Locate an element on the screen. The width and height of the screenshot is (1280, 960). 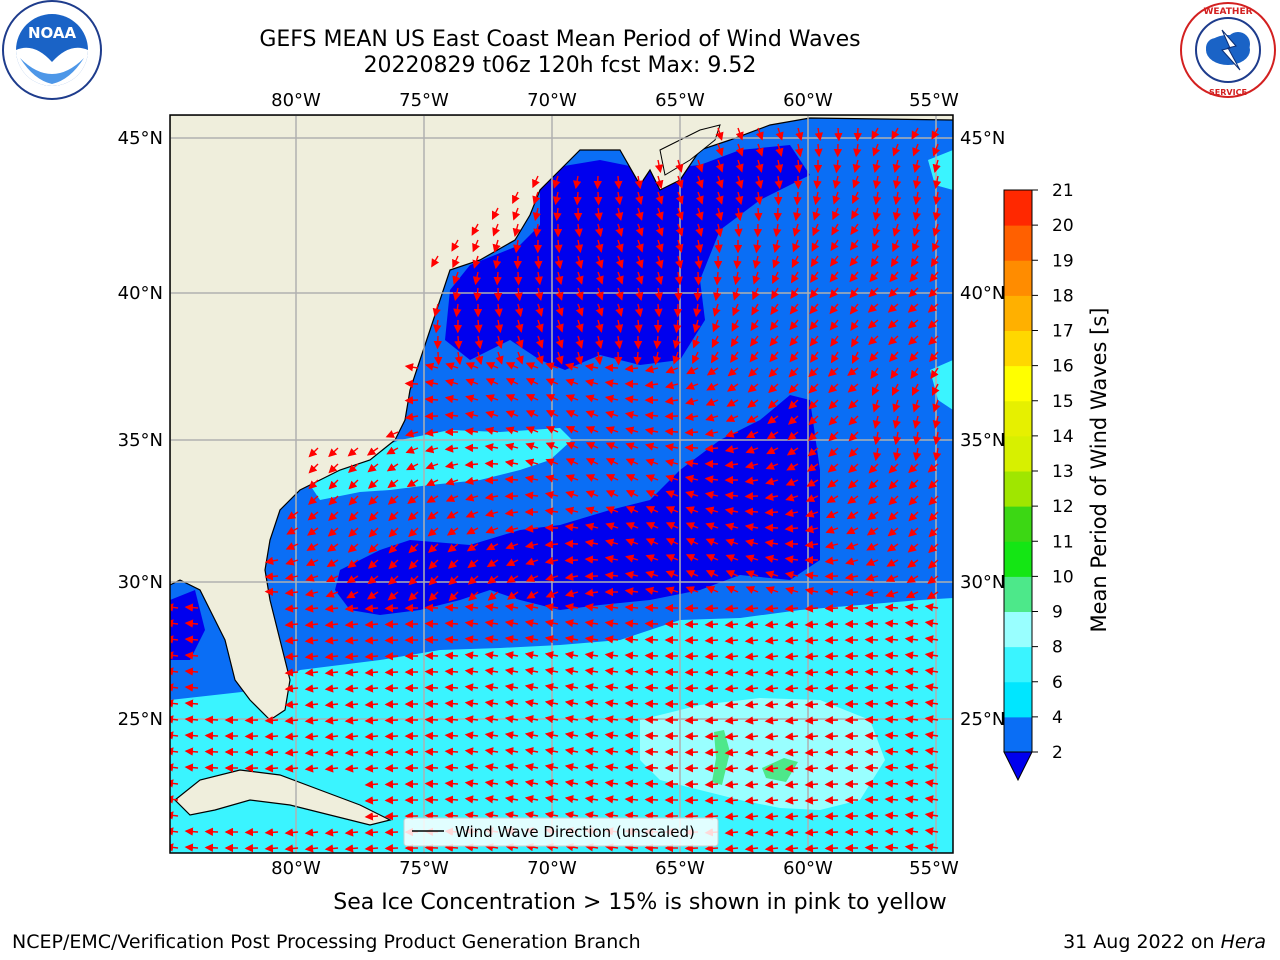
colorbar-tick-label: 18 is located at coordinates (1063, 296).